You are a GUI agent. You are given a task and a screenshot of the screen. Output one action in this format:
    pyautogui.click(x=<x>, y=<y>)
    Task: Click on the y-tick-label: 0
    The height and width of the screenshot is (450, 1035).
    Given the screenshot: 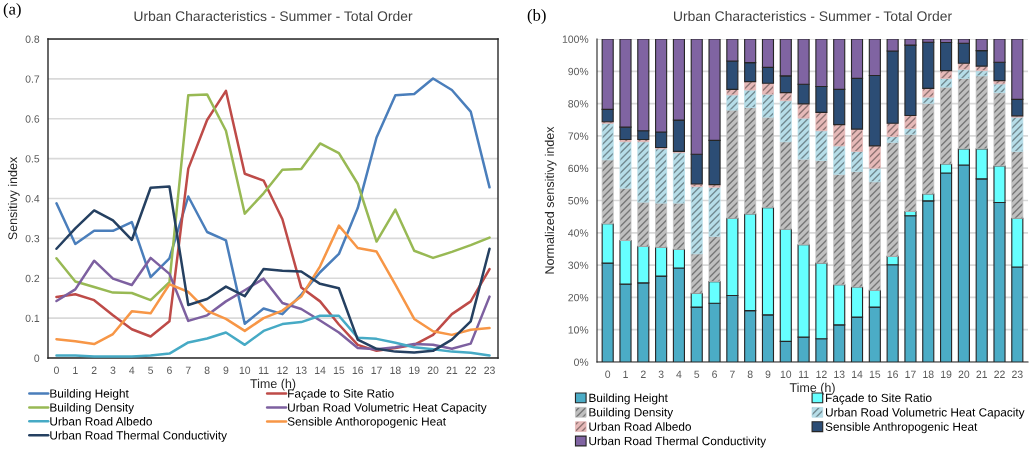 What is the action you would take?
    pyautogui.click(x=37, y=358)
    